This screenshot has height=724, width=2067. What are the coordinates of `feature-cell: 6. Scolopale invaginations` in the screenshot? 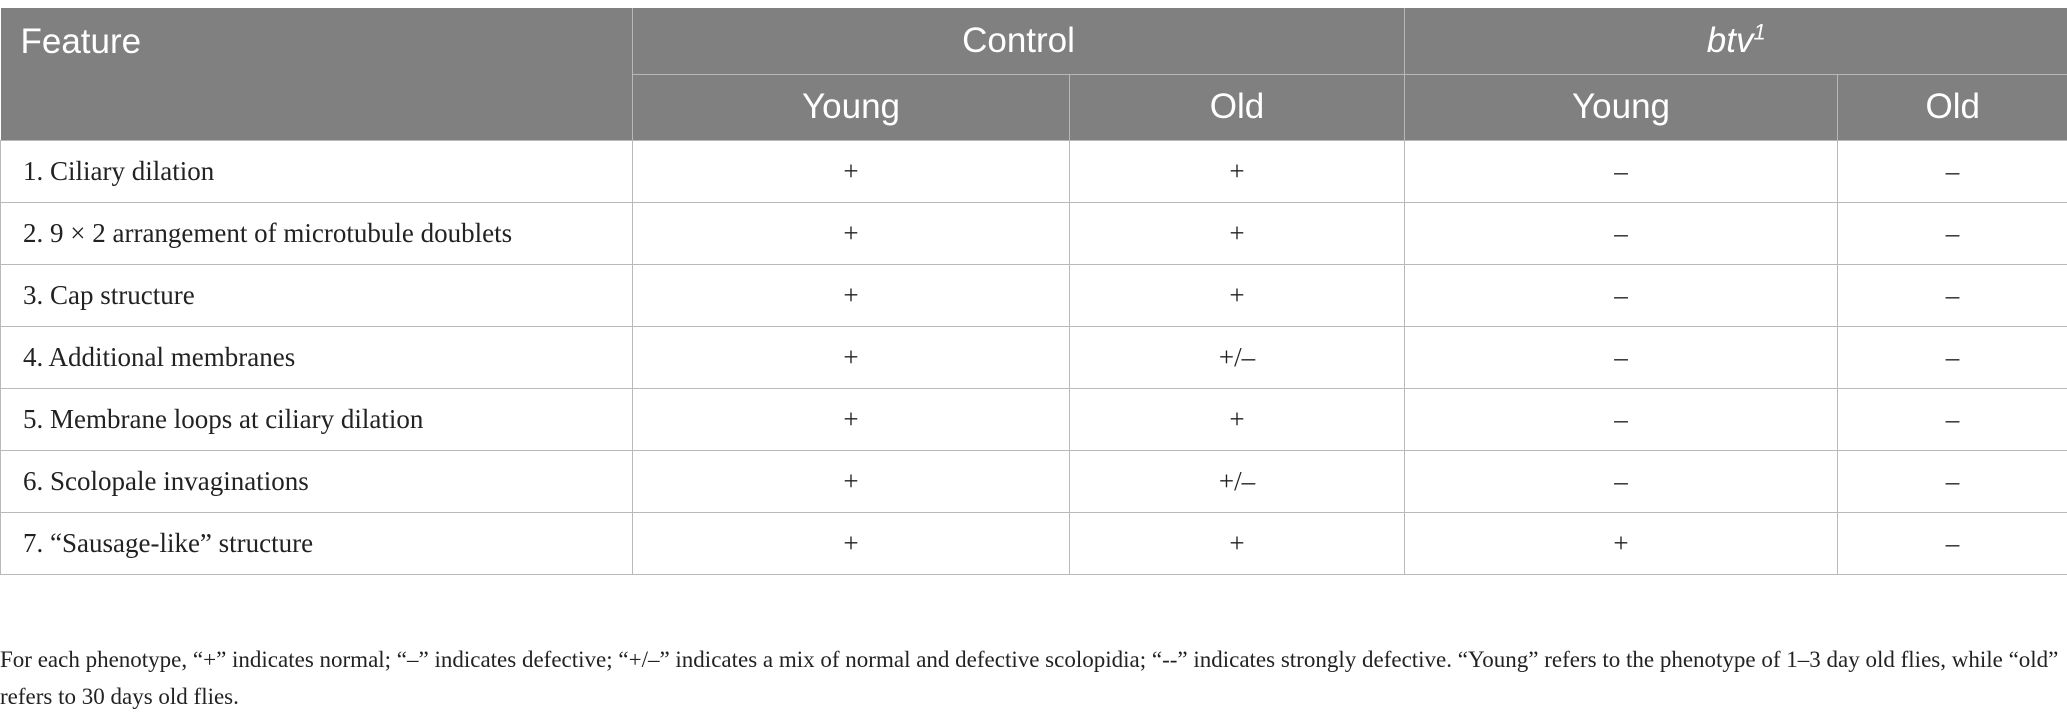 It's located at (316, 481).